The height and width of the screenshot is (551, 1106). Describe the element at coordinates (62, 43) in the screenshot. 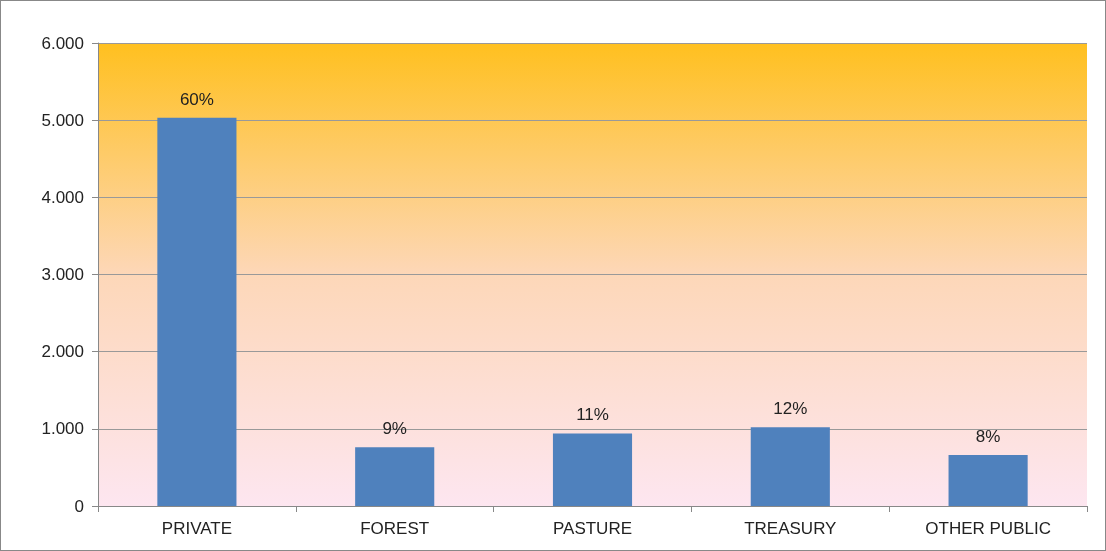

I see `y-tick-label: 6.000` at that location.